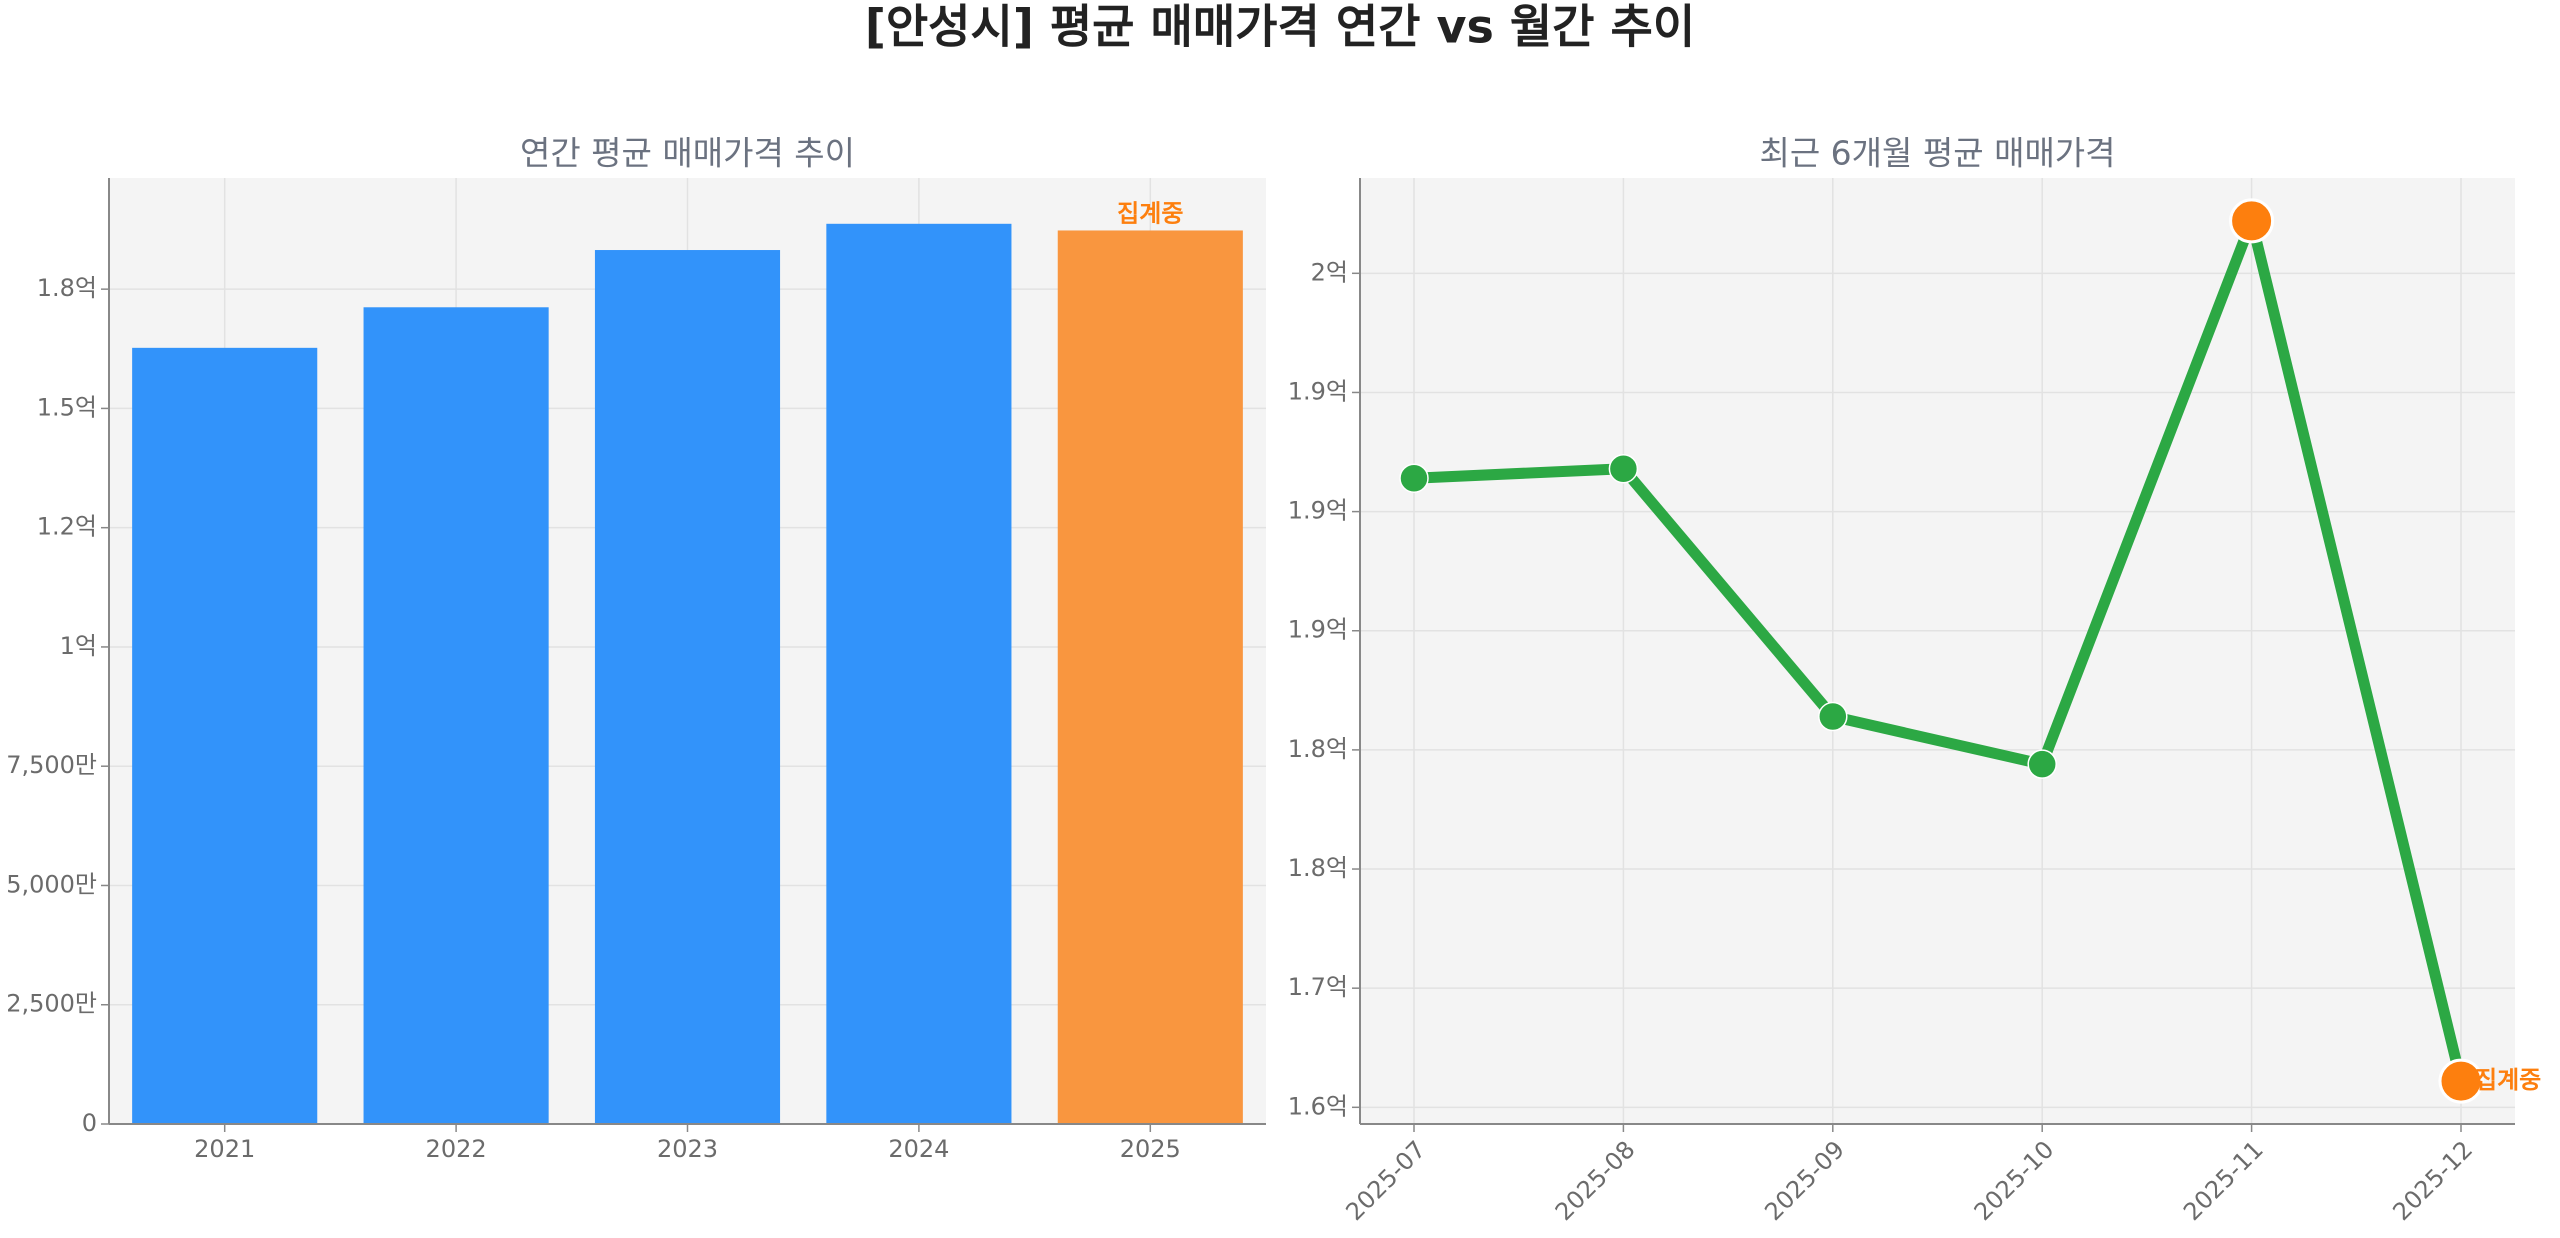 Image resolution: width=2560 pixels, height=1238 pixels. What do you see at coordinates (1280, 27) in the screenshot?
I see `figure-title: [안성시] 평균 매매가격 연간 vs 월간 추이` at bounding box center [1280, 27].